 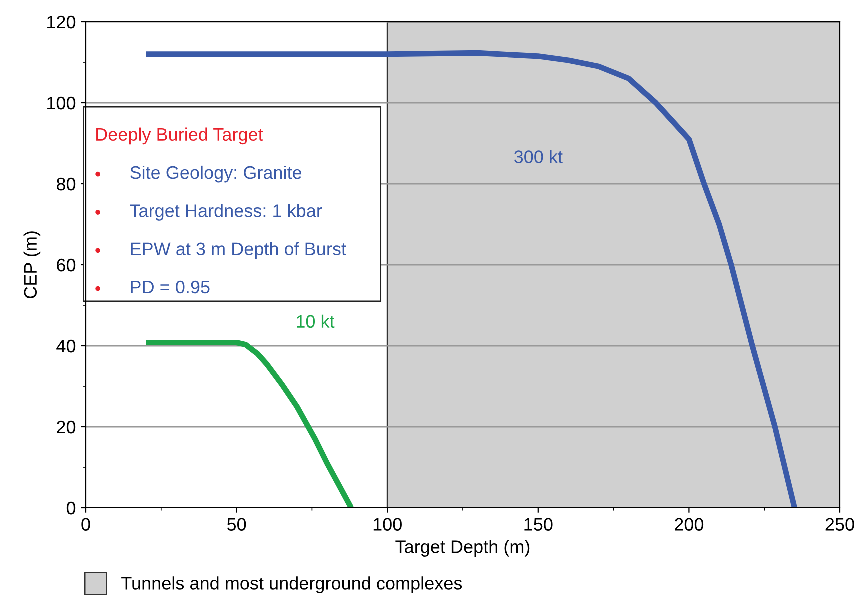 What do you see at coordinates (840, 524) in the screenshot?
I see `x-tick-label: 250` at bounding box center [840, 524].